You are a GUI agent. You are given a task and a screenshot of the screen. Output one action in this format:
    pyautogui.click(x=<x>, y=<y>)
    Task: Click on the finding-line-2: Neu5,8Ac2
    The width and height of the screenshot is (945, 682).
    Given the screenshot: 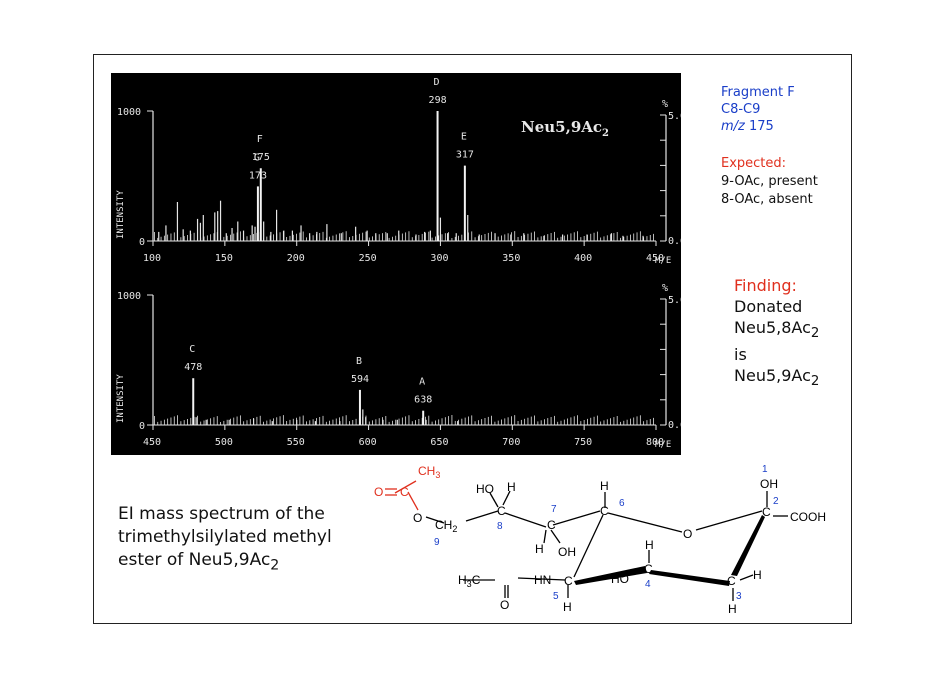 What is the action you would take?
    pyautogui.click(x=776, y=330)
    